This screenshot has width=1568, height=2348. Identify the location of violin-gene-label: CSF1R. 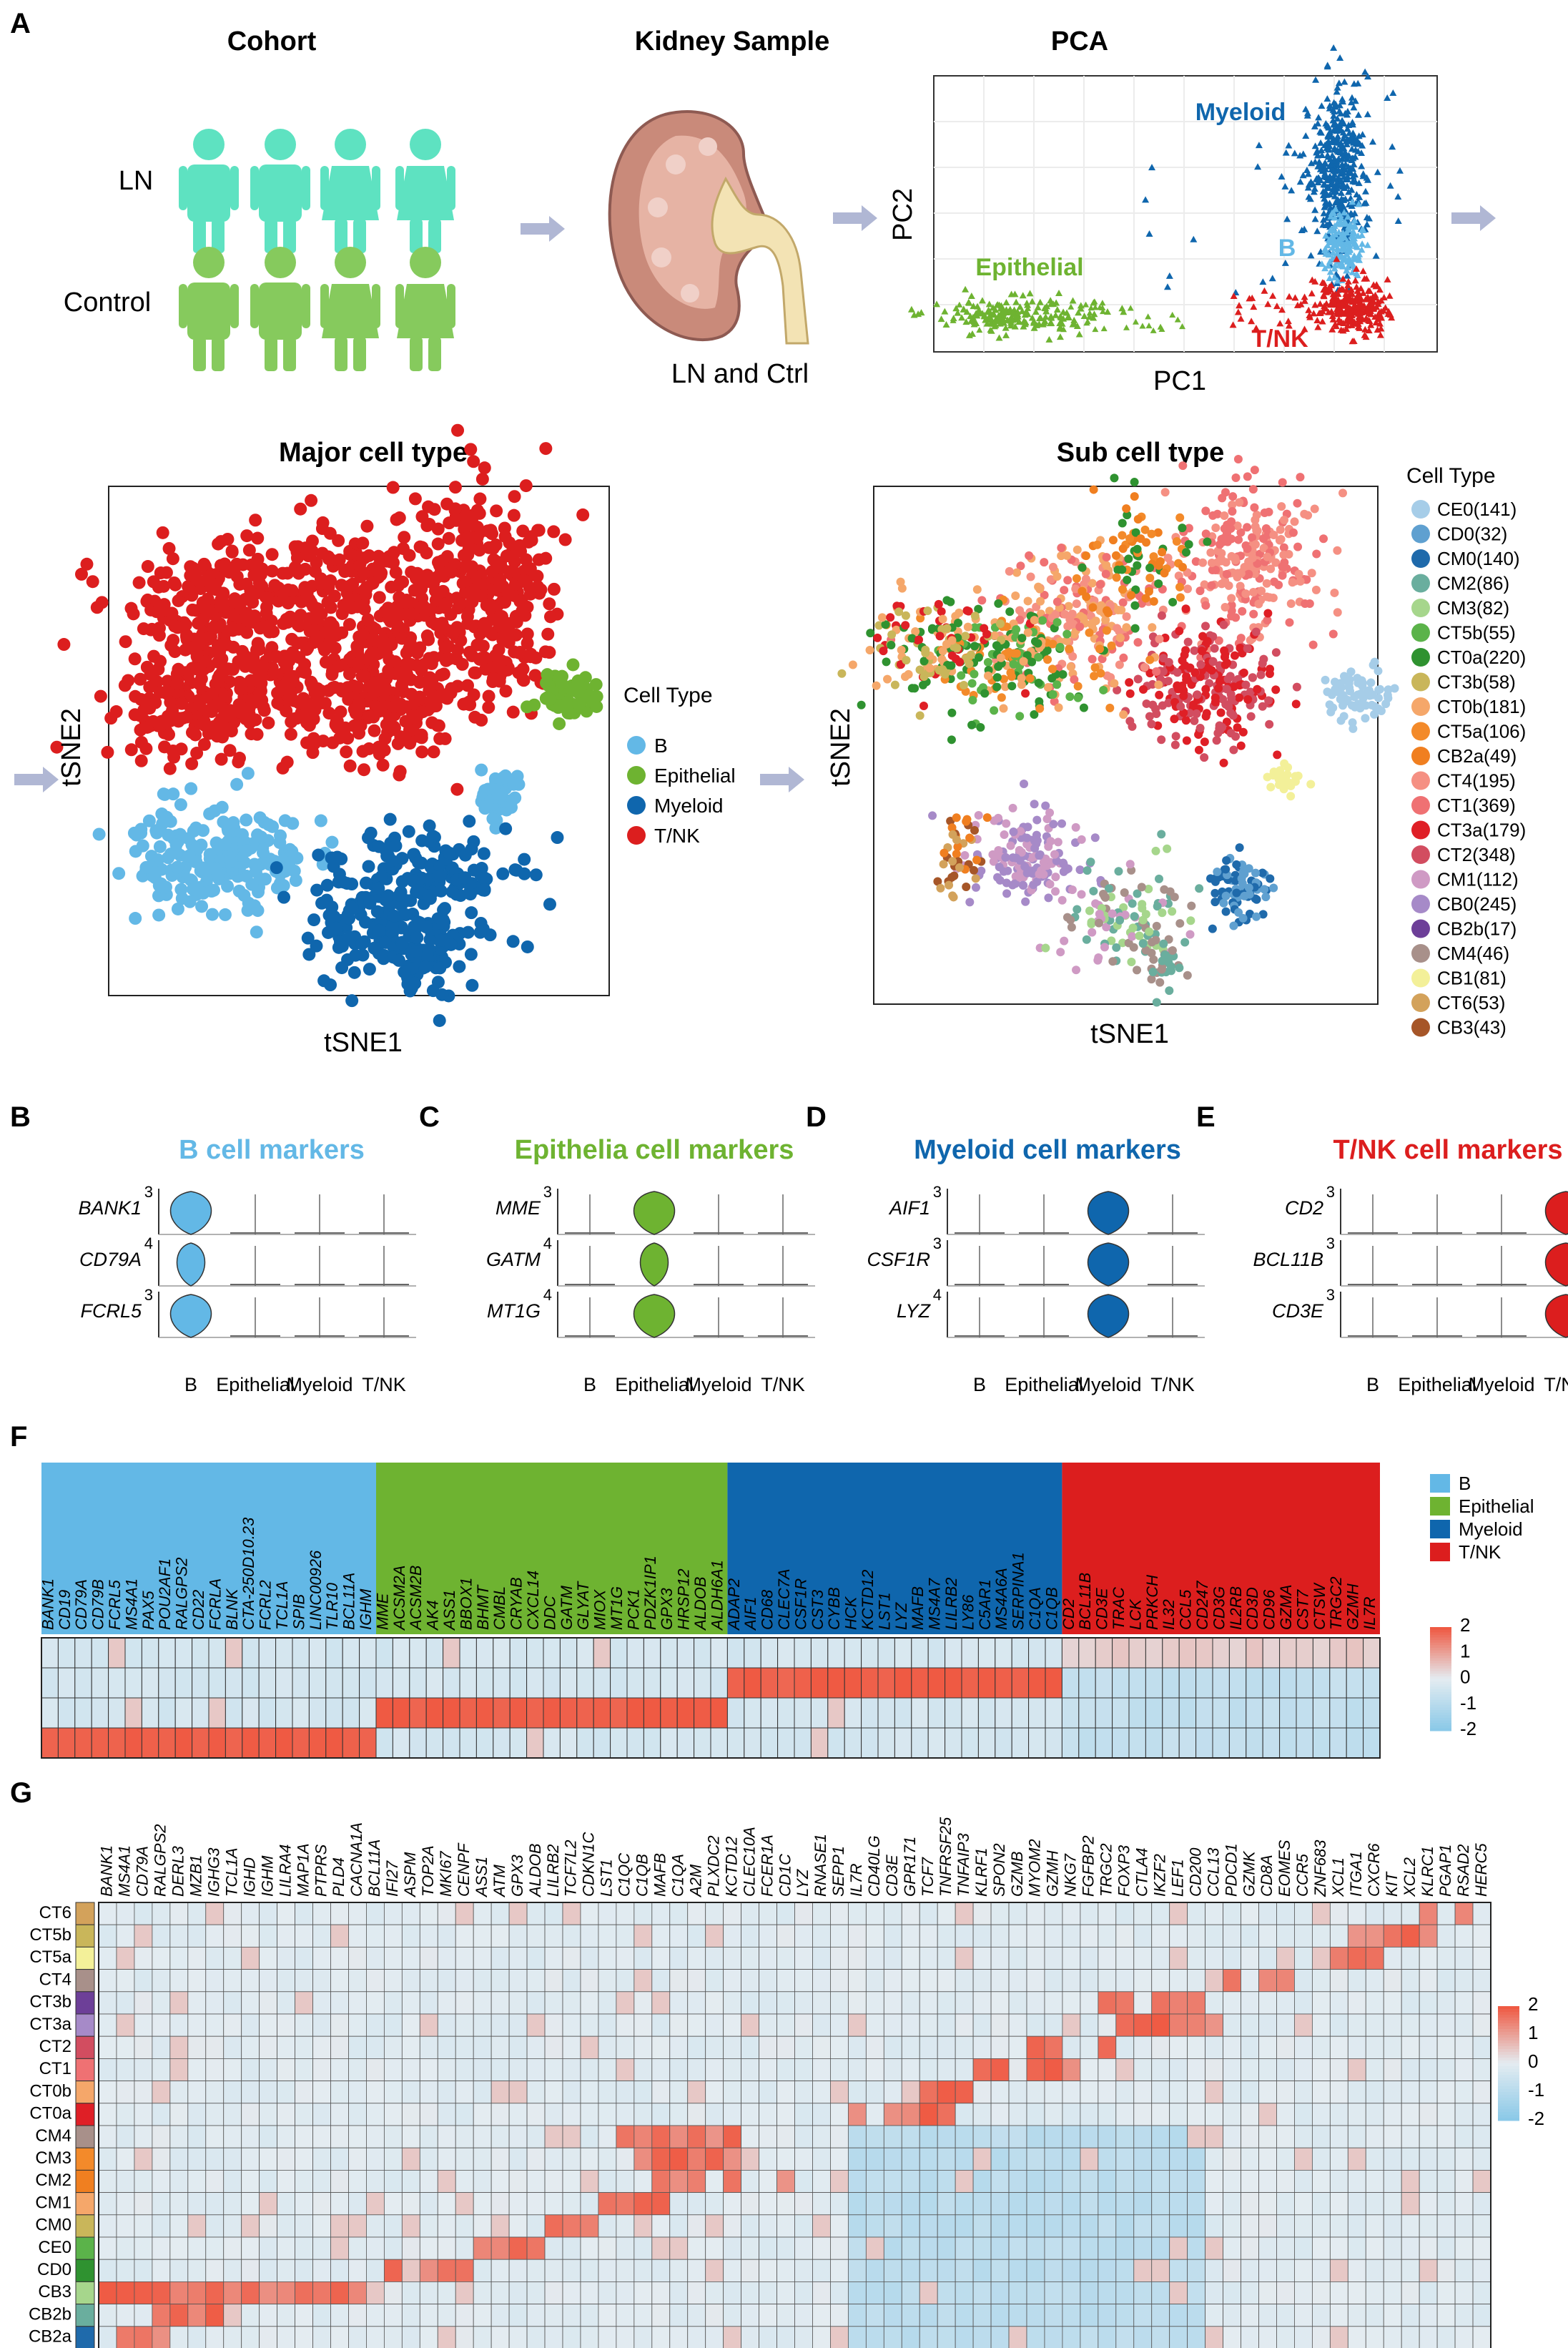
(898, 1259).